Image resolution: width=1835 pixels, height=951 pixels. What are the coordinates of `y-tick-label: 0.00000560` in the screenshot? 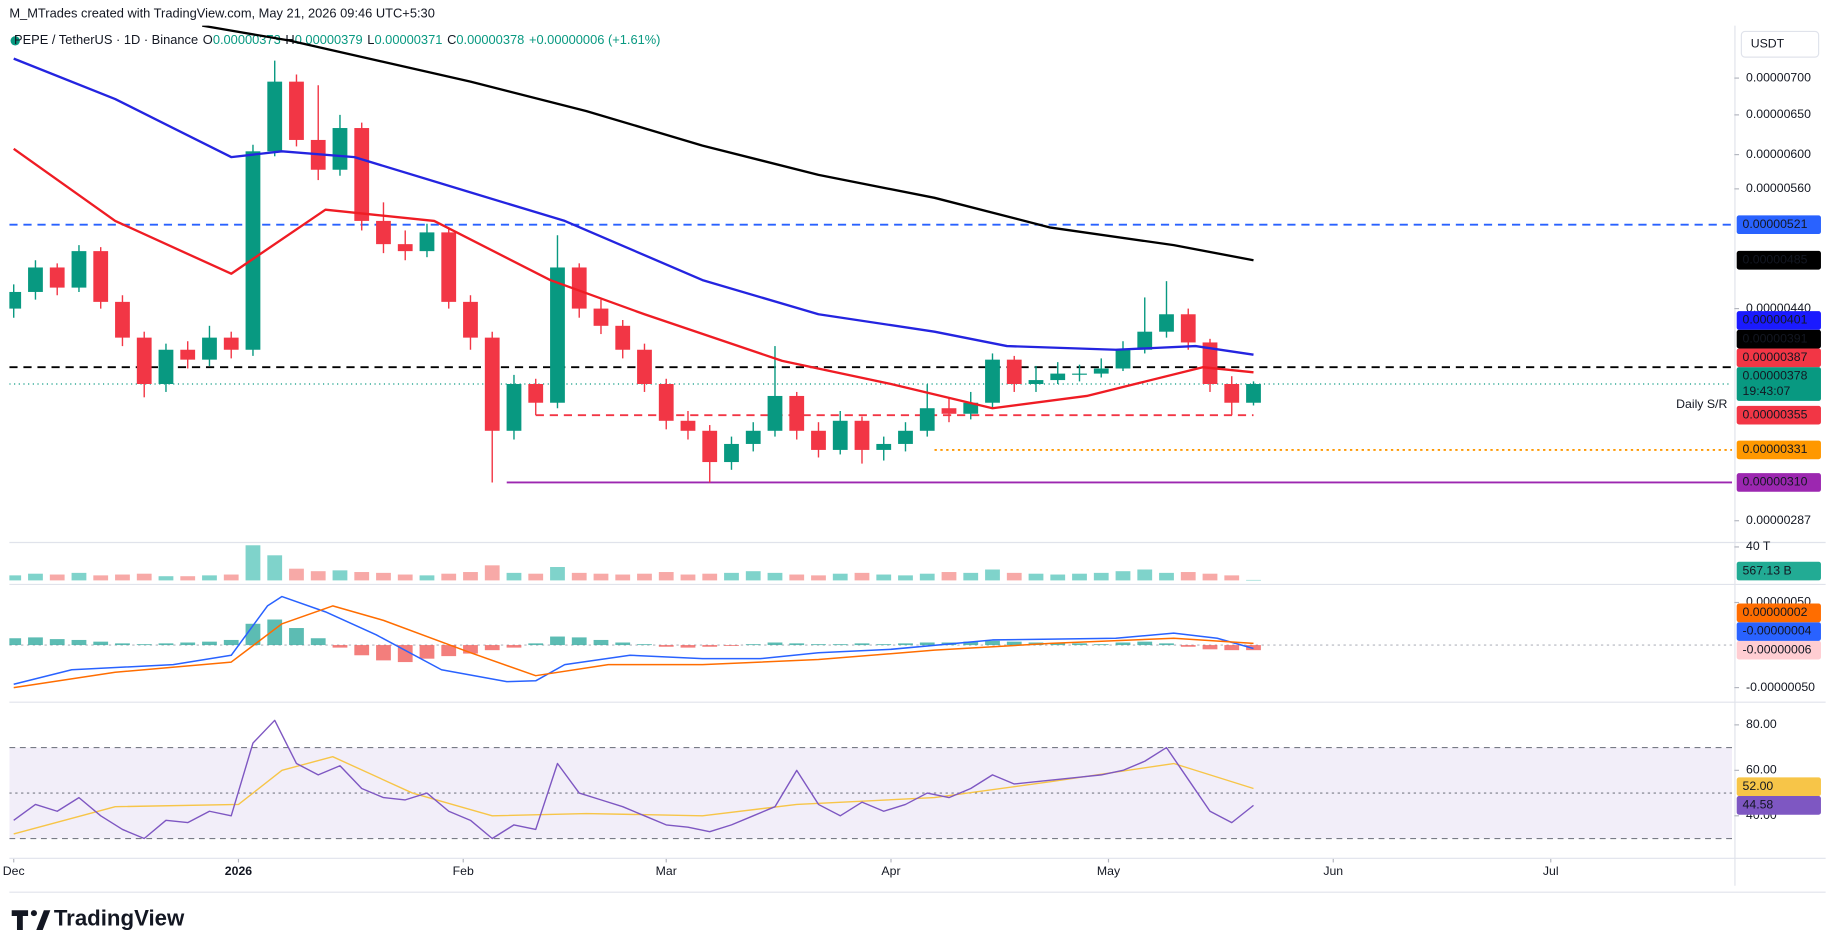 It's located at (1778, 188).